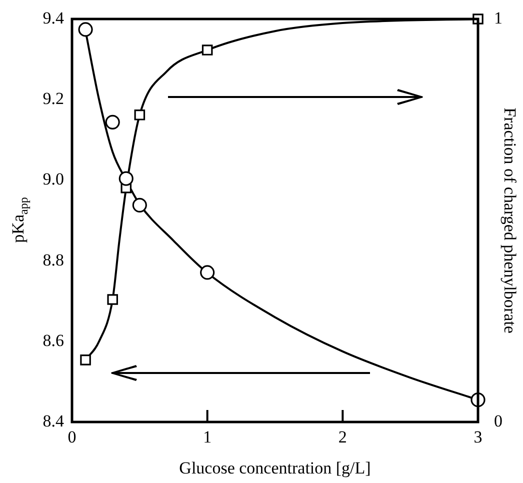 The image size is (523, 483). Describe the element at coordinates (510, 221) in the screenshot. I see `y2-axis-title: Fraction of charged phenylborate` at that location.